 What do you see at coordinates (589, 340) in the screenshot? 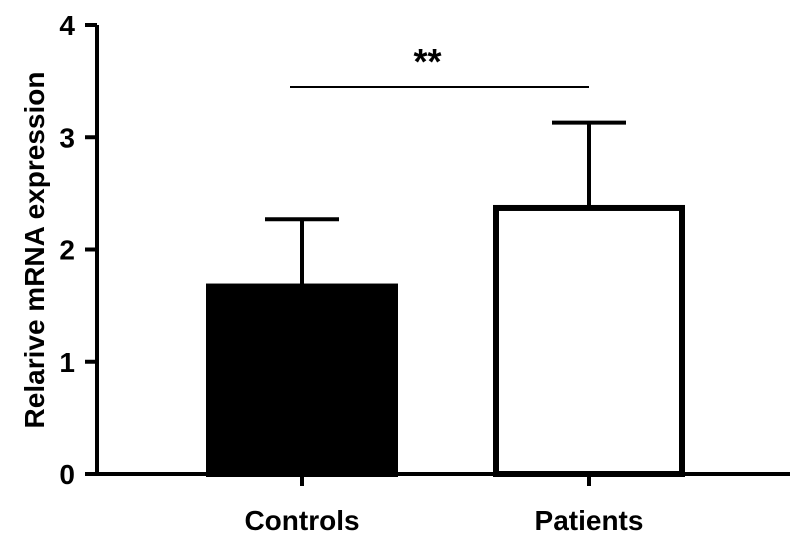
I see `bar-patients` at bounding box center [589, 340].